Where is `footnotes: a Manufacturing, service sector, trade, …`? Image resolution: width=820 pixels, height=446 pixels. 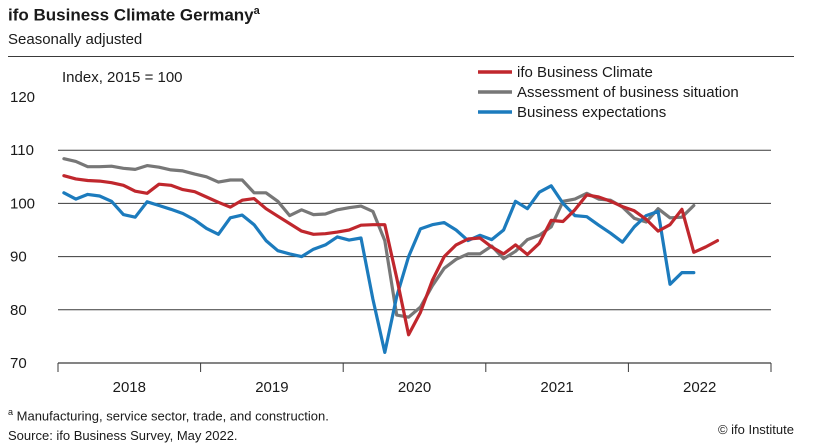 footnotes: a Manufacturing, service sector, trade, … is located at coordinates (168, 424).